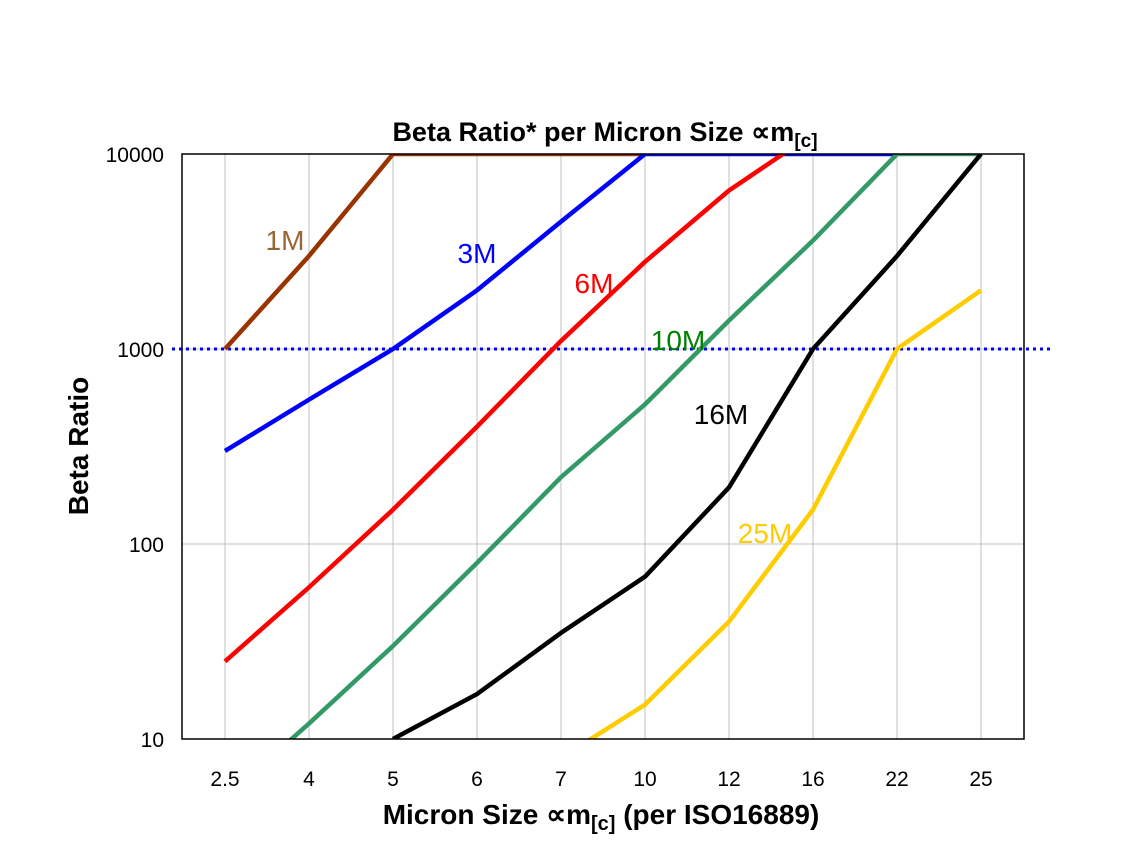 The image size is (1136, 866). Describe the element at coordinates (285, 240) in the screenshot. I see `series-label-1M: 1M` at that location.